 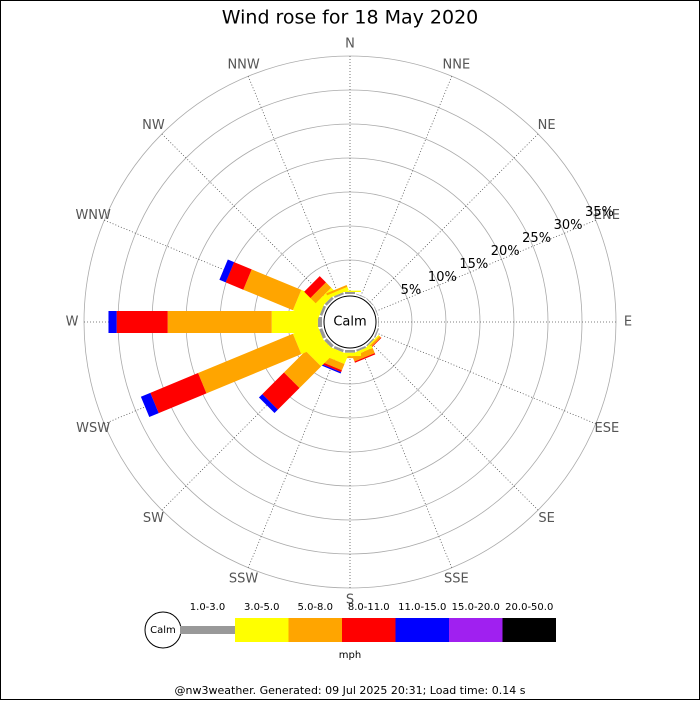 I want to click on direction-label: W, so click(x=72, y=322).